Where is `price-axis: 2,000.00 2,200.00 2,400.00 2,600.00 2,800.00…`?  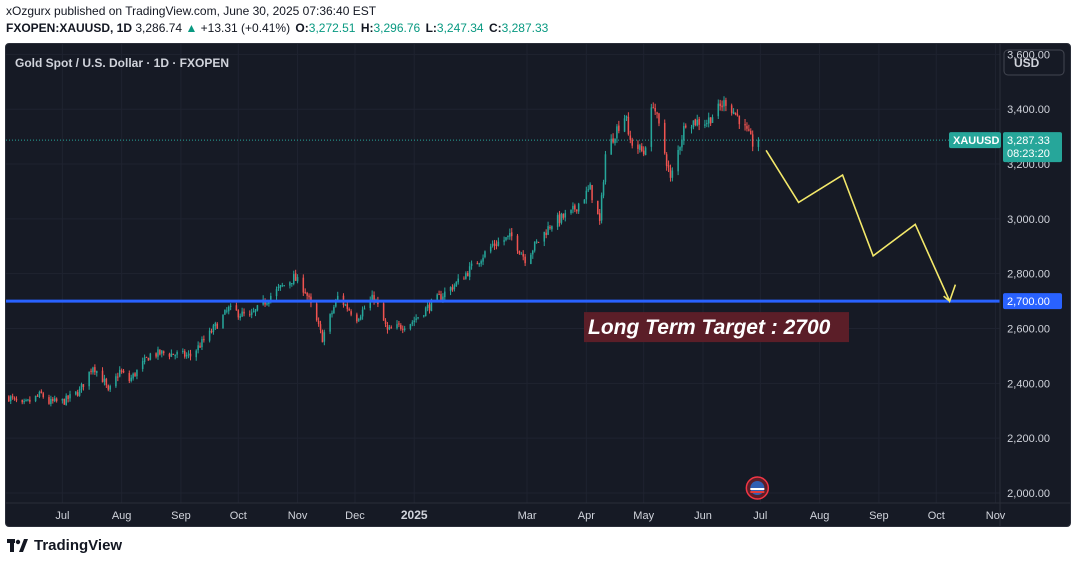
price-axis: 2,000.00 2,200.00 2,400.00 2,600.00 2,800.00… is located at coordinates (1024, 285).